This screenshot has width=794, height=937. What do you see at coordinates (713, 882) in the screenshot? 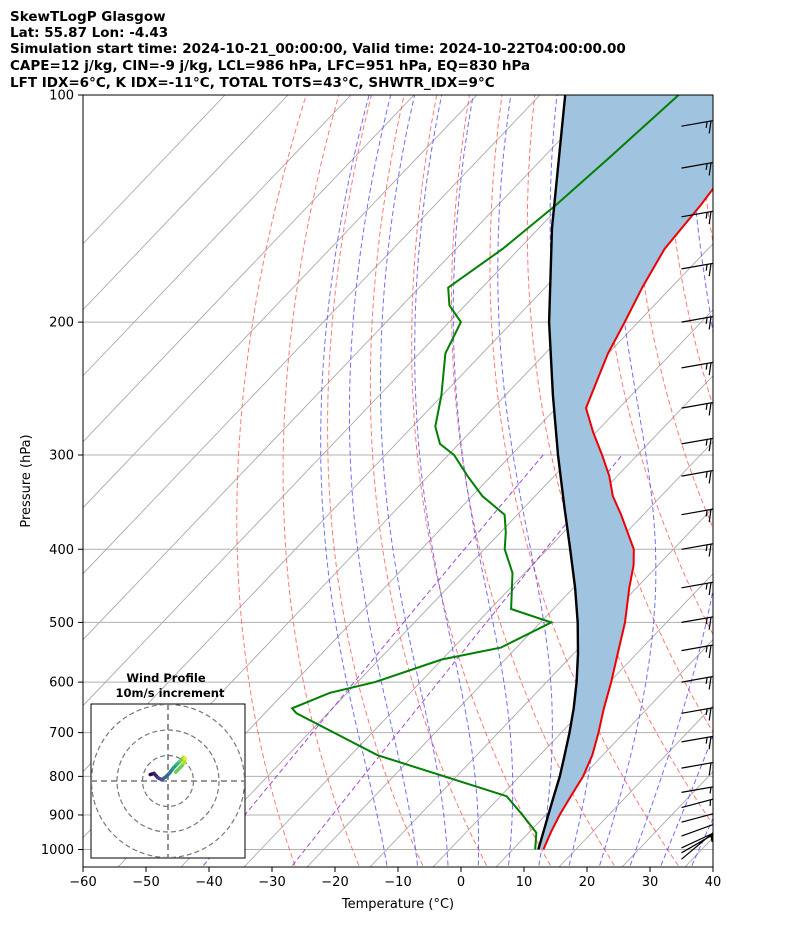
I see `x-tick-label: 40` at bounding box center [713, 882].